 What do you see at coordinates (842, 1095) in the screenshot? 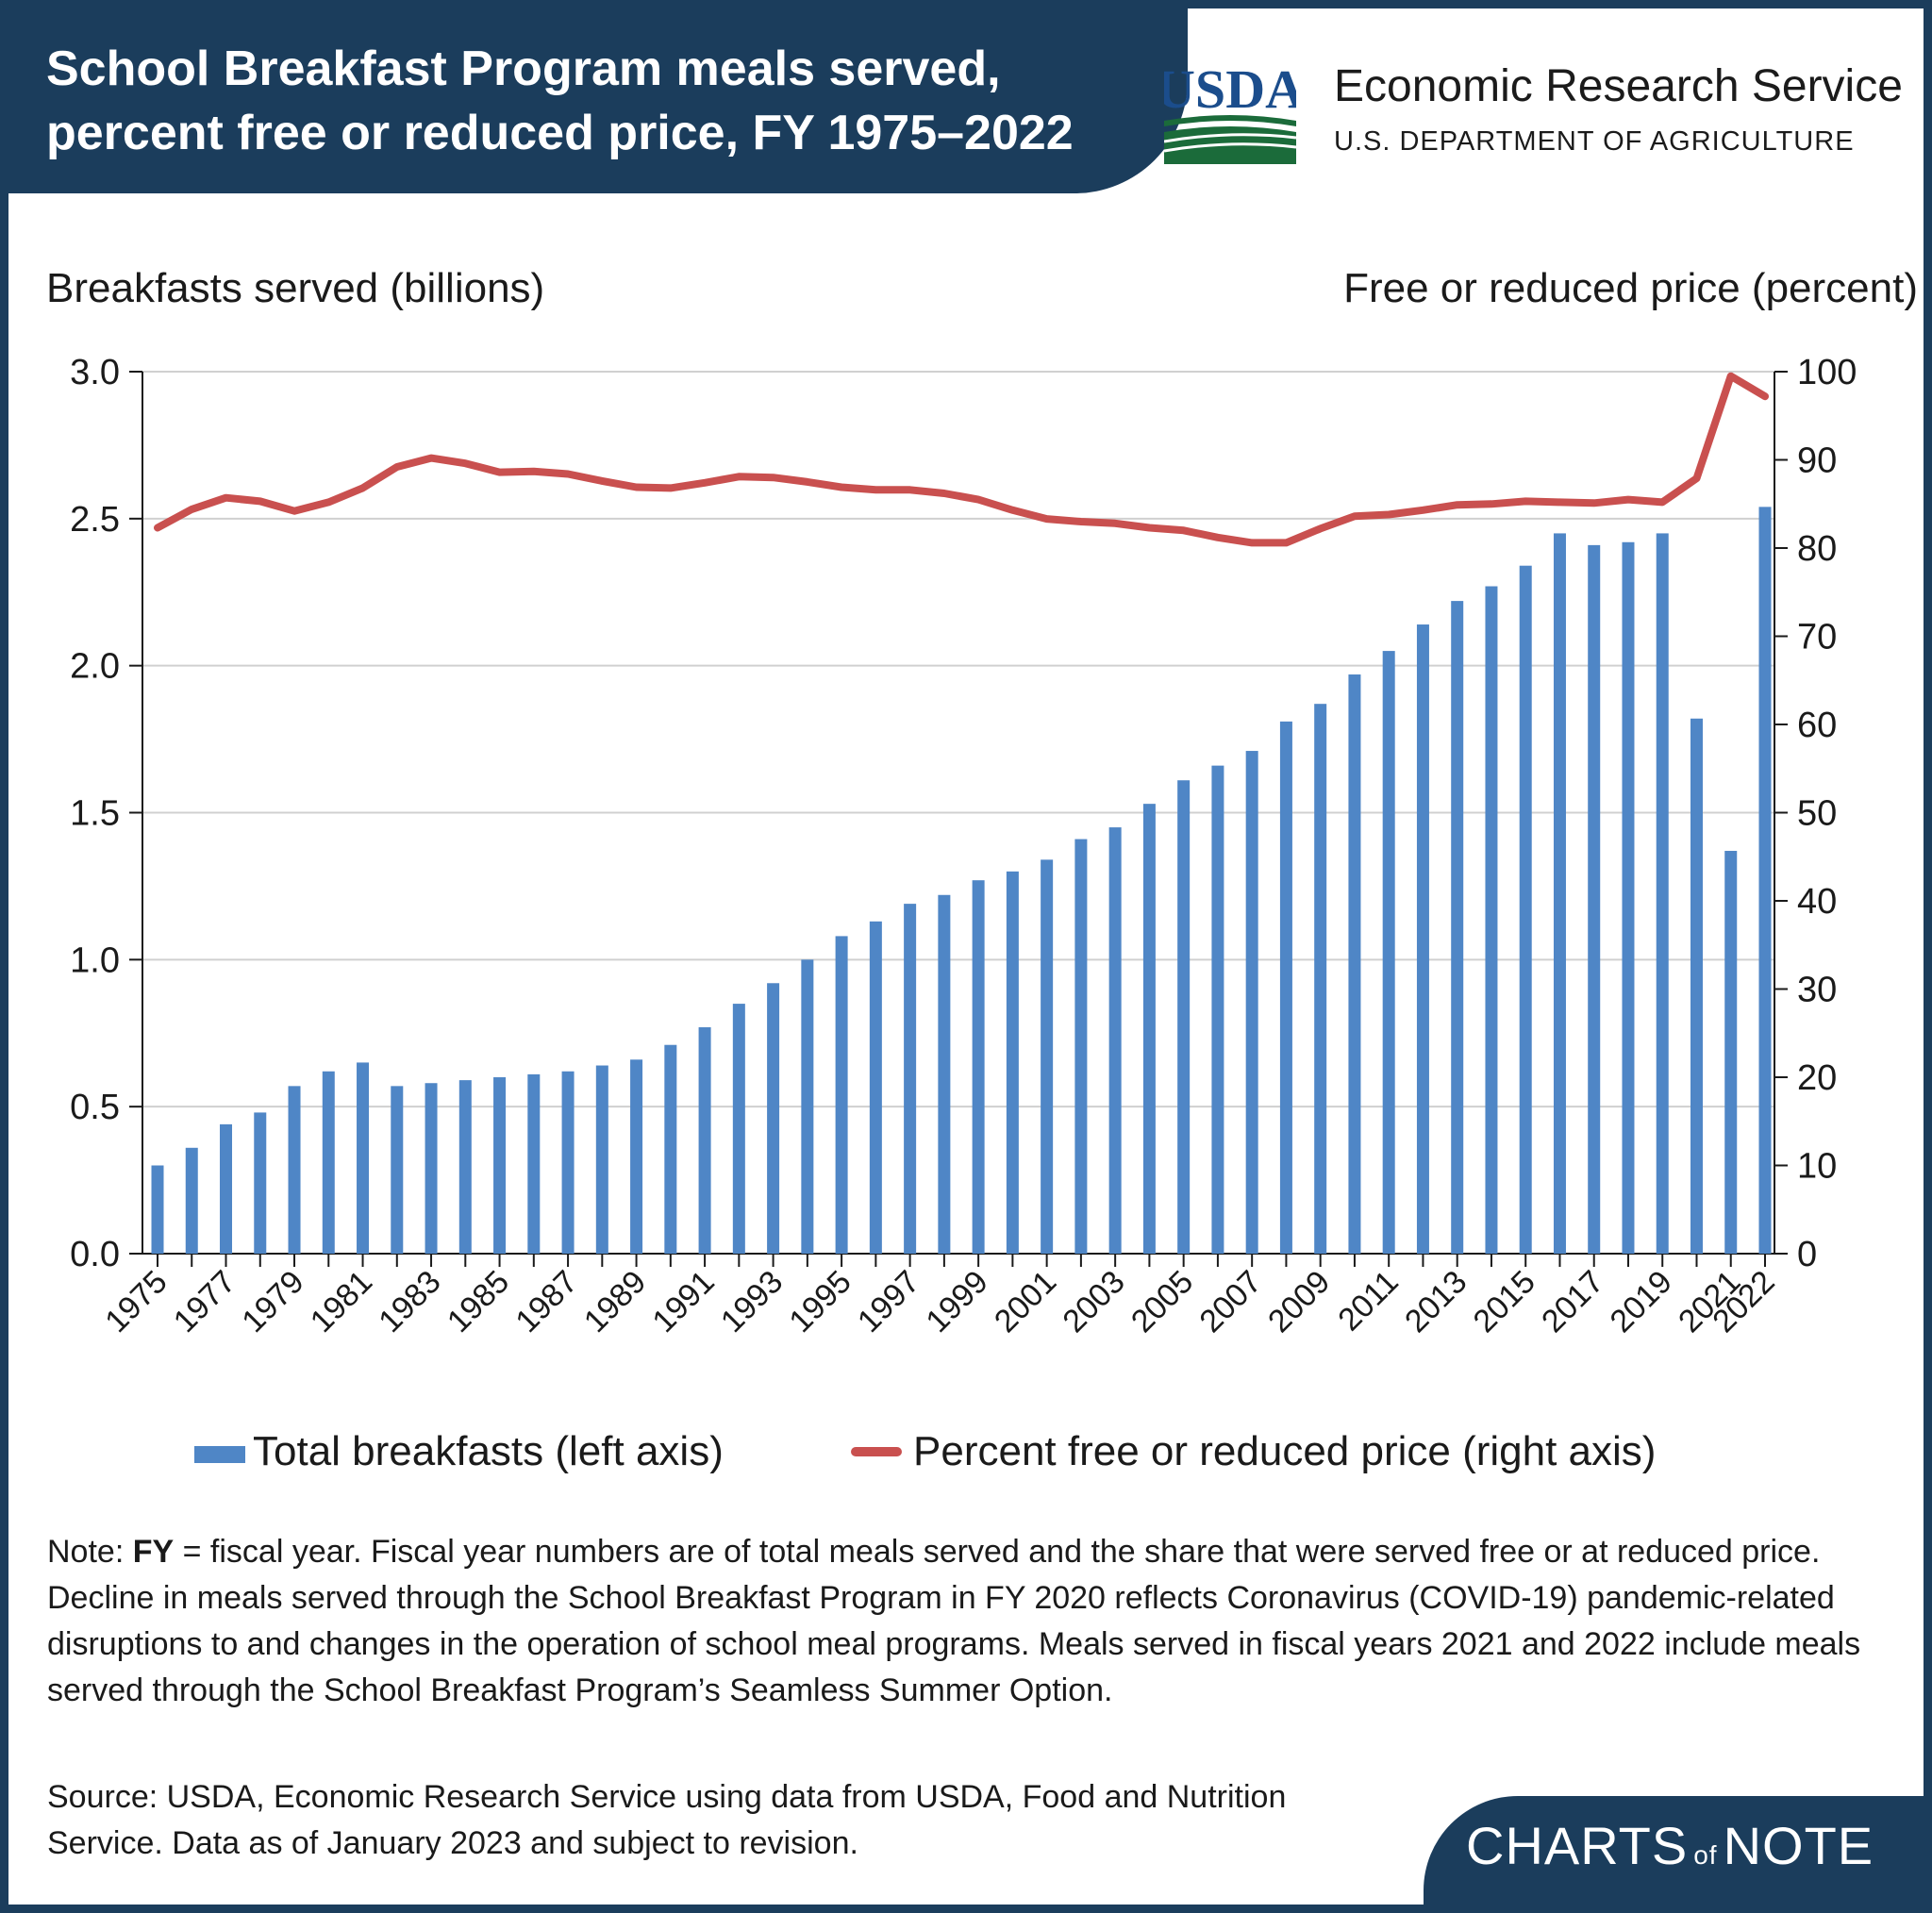
I see `bar-1995` at bounding box center [842, 1095].